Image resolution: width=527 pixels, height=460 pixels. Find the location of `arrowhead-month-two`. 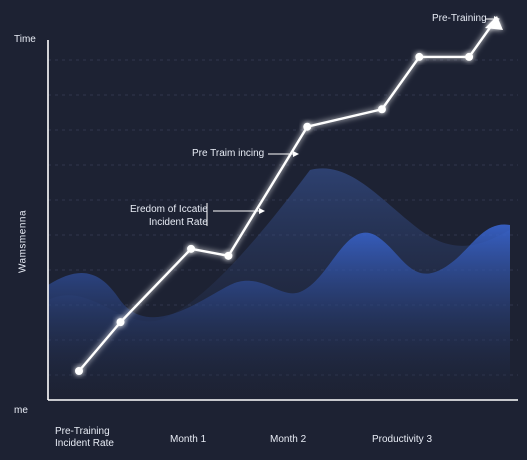

arrowhead-month-two is located at coordinates (296, 154).